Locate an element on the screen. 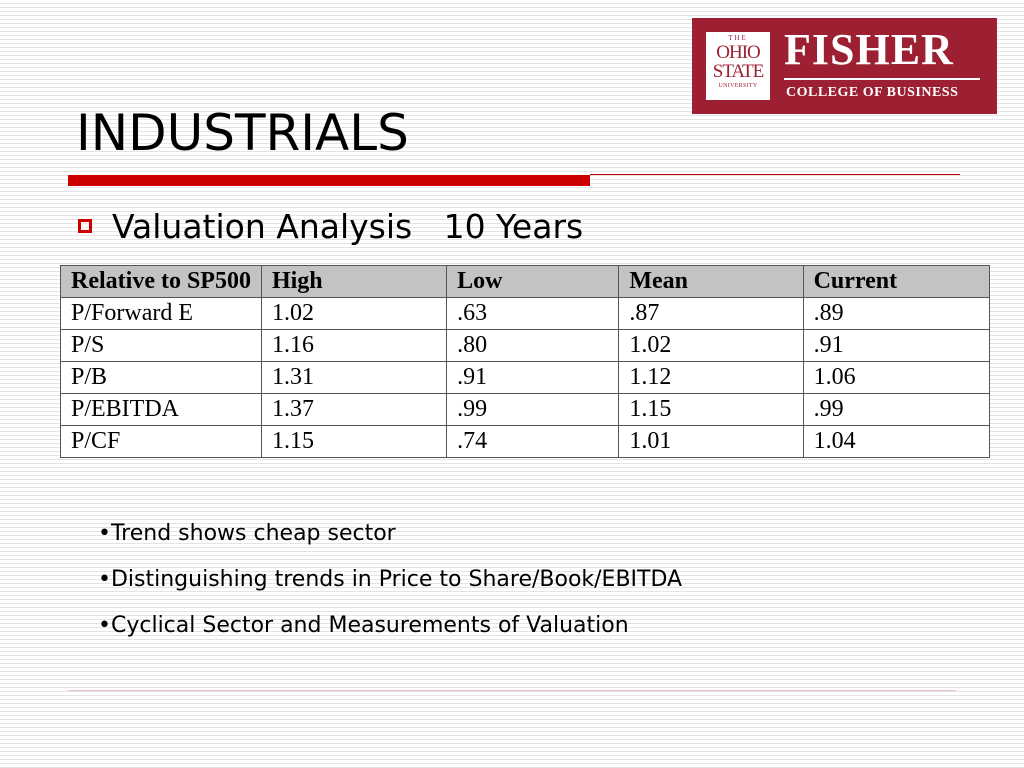  table-header-row: Relative to SP500 High Low Mean Current is located at coordinates (525, 281).